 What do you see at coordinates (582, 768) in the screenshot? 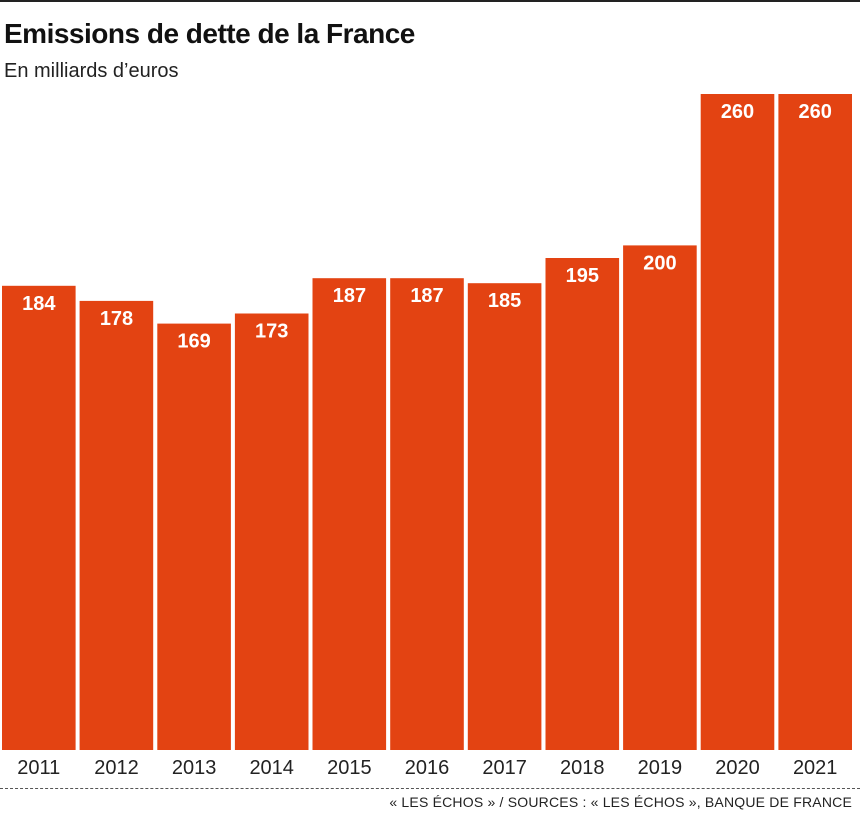
I see `x-tick-label-2018: 2018` at bounding box center [582, 768].